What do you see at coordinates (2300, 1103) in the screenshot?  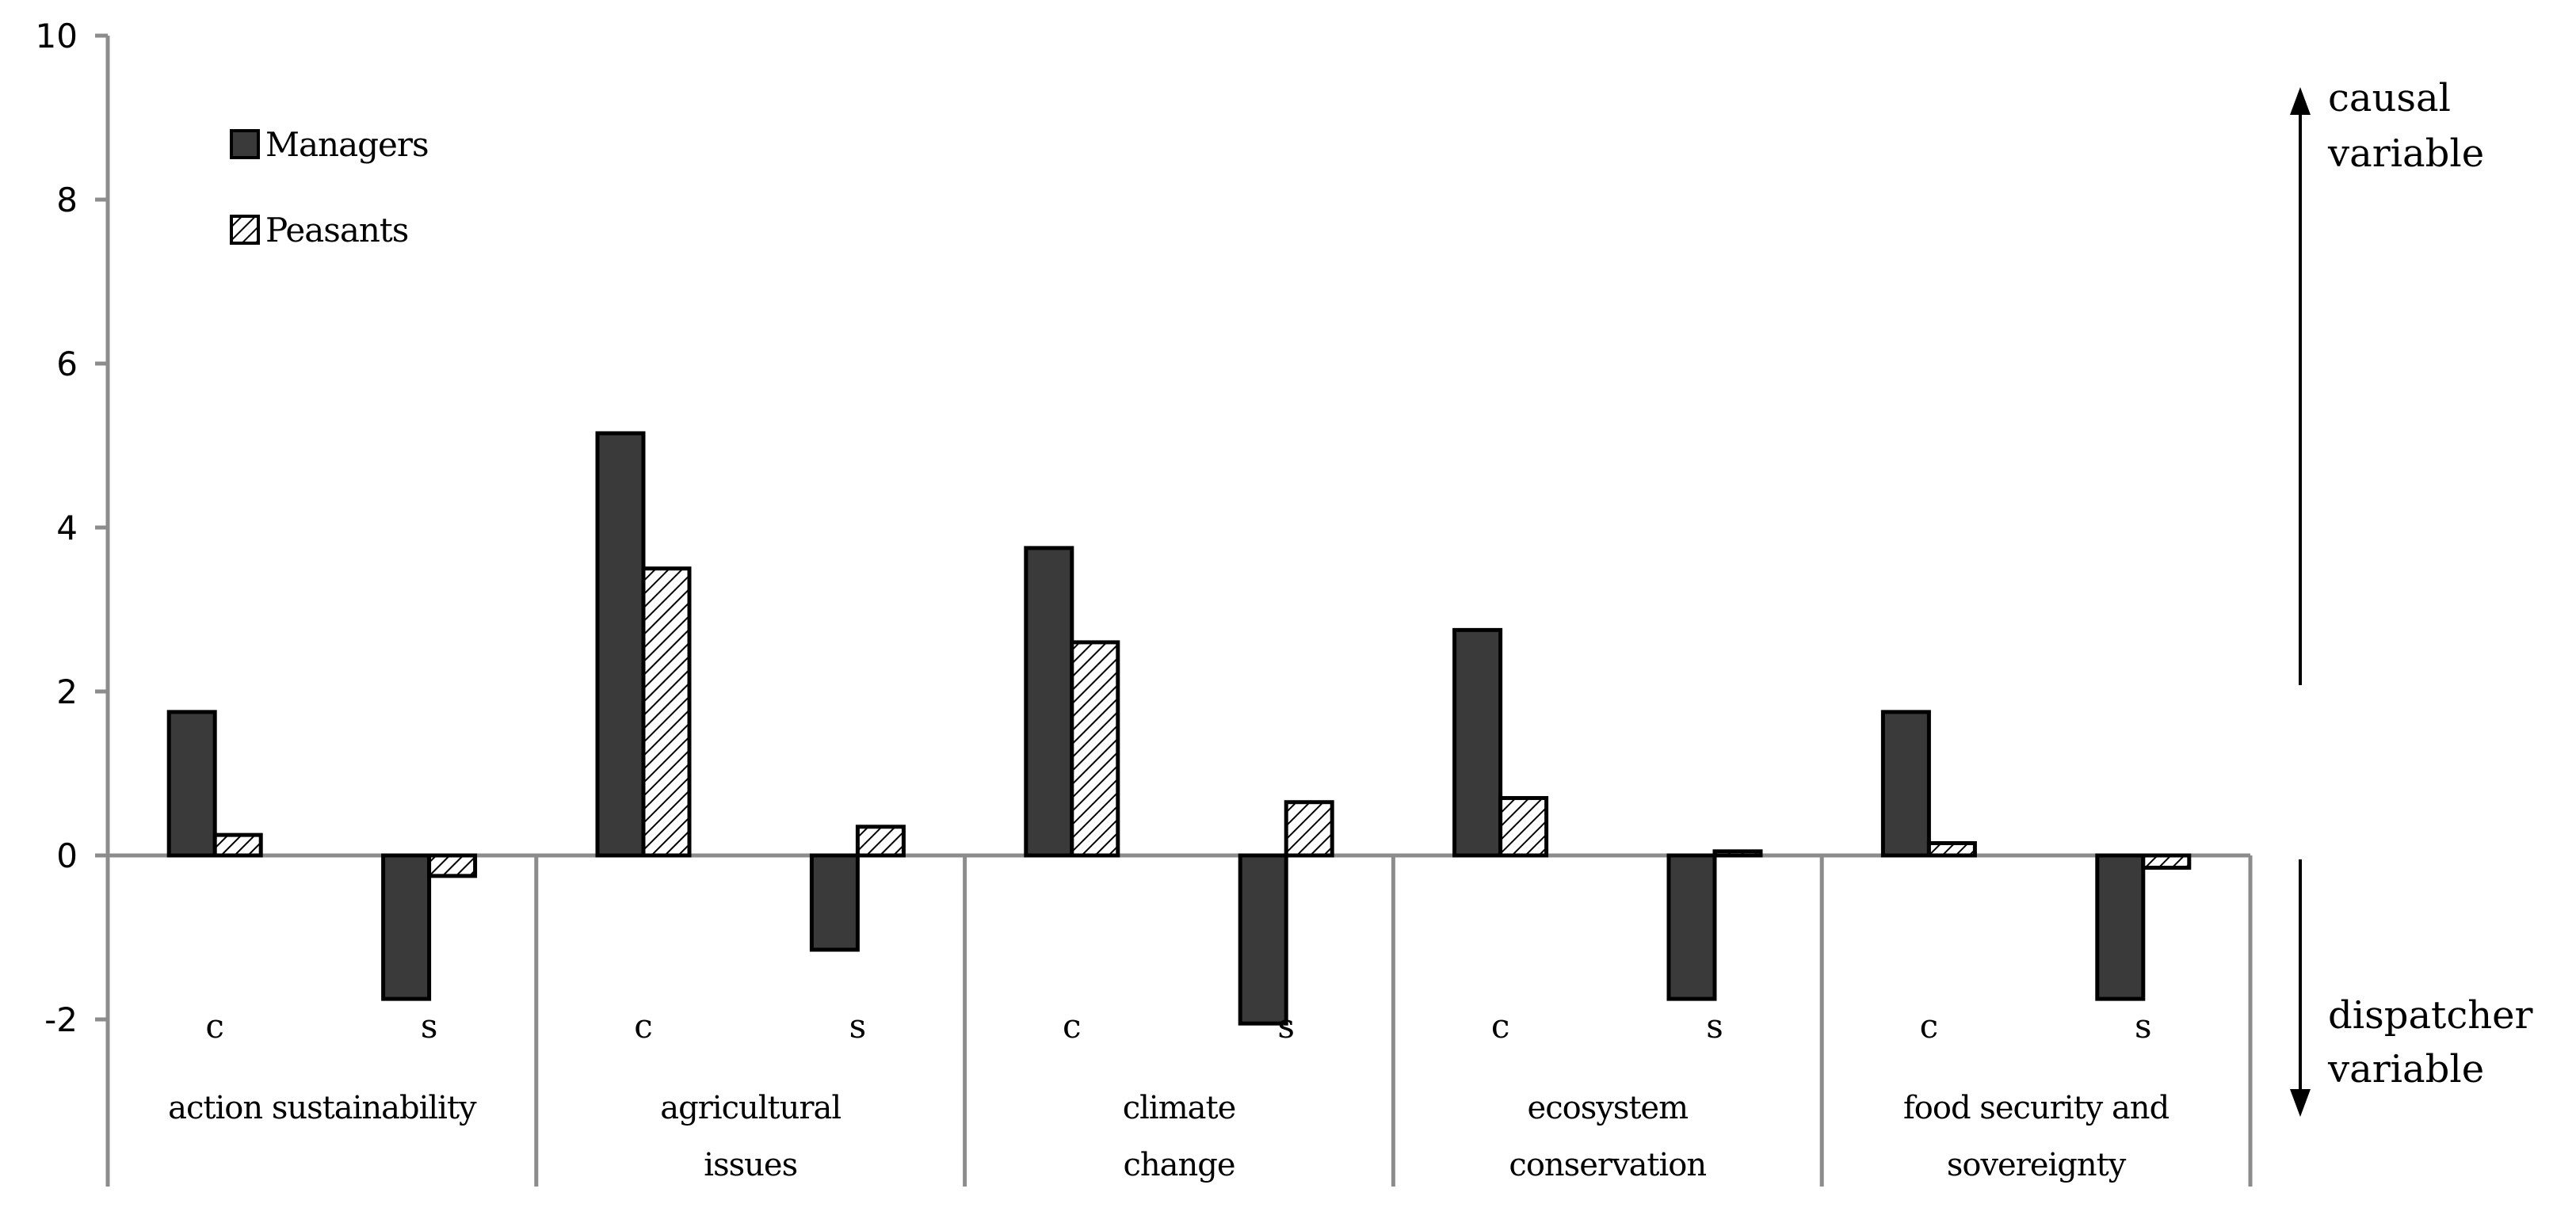 I see `down-arrow-icon` at bounding box center [2300, 1103].